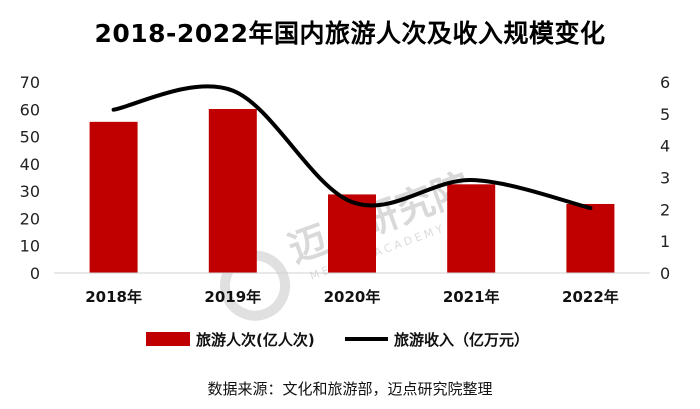 The image size is (700, 409). What do you see at coordinates (30, 178) in the screenshot?
I see `left-axis-ticks: 0 10 20 30 40 50 60 70` at bounding box center [30, 178].